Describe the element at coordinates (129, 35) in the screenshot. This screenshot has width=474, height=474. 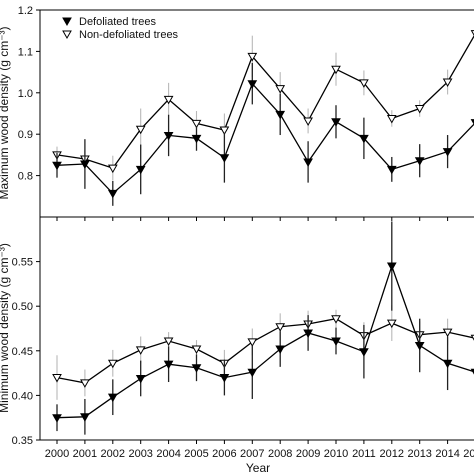
I see `legend-label-non-defoliated: Non-defoliated trees` at that location.